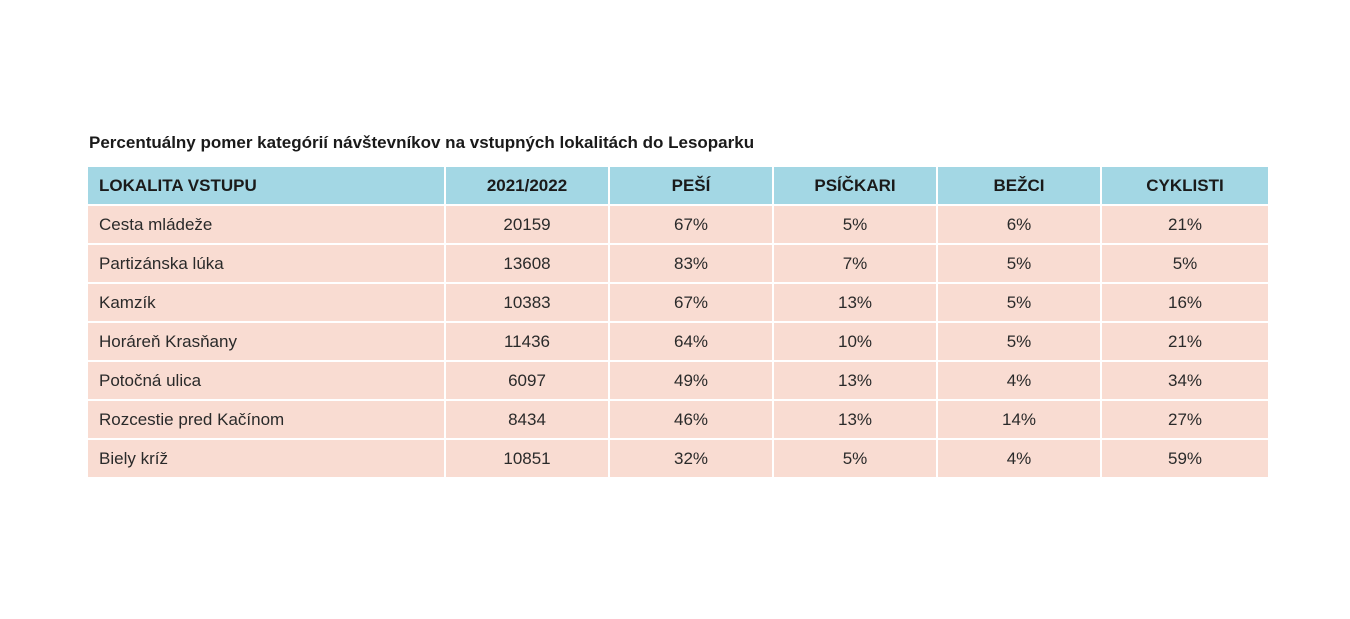 The width and height of the screenshot is (1350, 619). Describe the element at coordinates (691, 381) in the screenshot. I see `cell-pesi: 49%` at that location.